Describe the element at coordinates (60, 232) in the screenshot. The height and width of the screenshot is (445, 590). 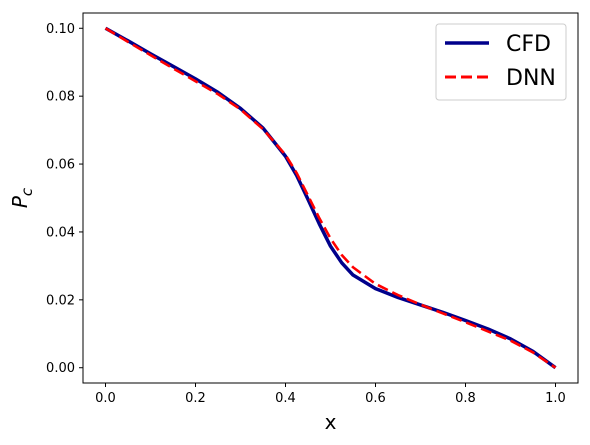
I see `y-tick-label: 0.04` at that location.